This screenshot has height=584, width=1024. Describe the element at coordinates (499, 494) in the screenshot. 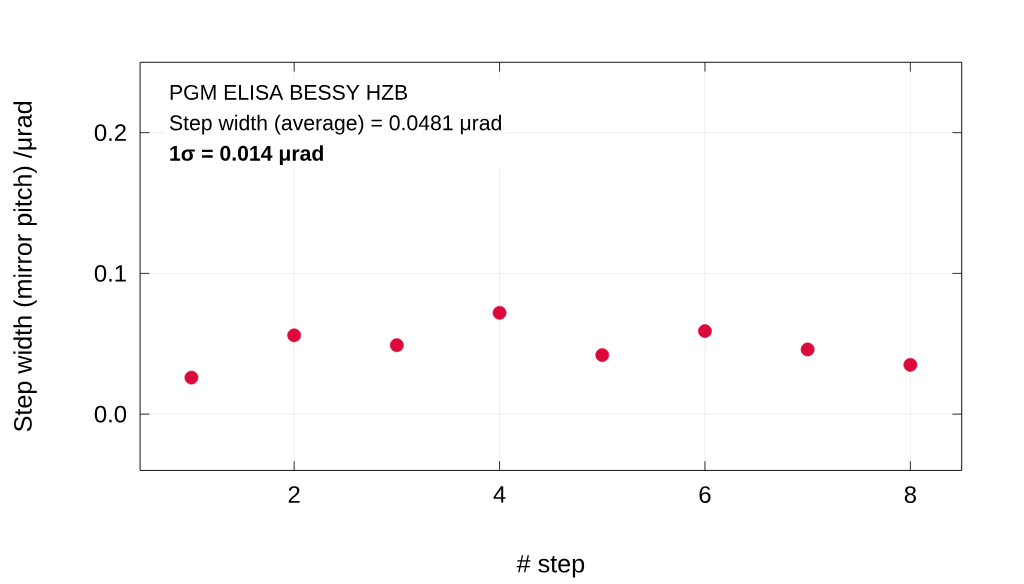

I see `x-tick-label: 4` at that location.